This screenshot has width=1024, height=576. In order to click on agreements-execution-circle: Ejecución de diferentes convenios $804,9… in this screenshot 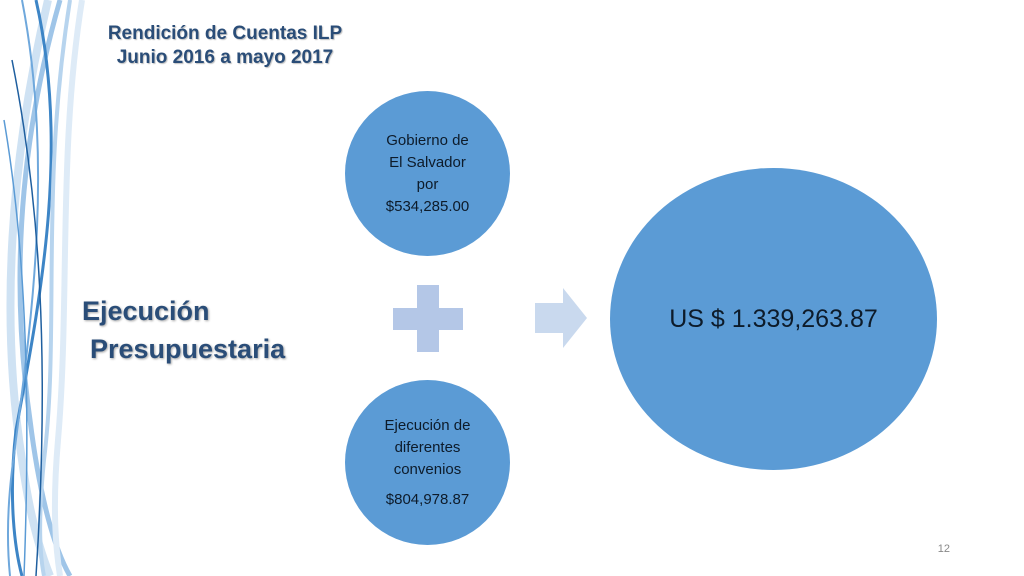, I will do `click(427, 462)`.